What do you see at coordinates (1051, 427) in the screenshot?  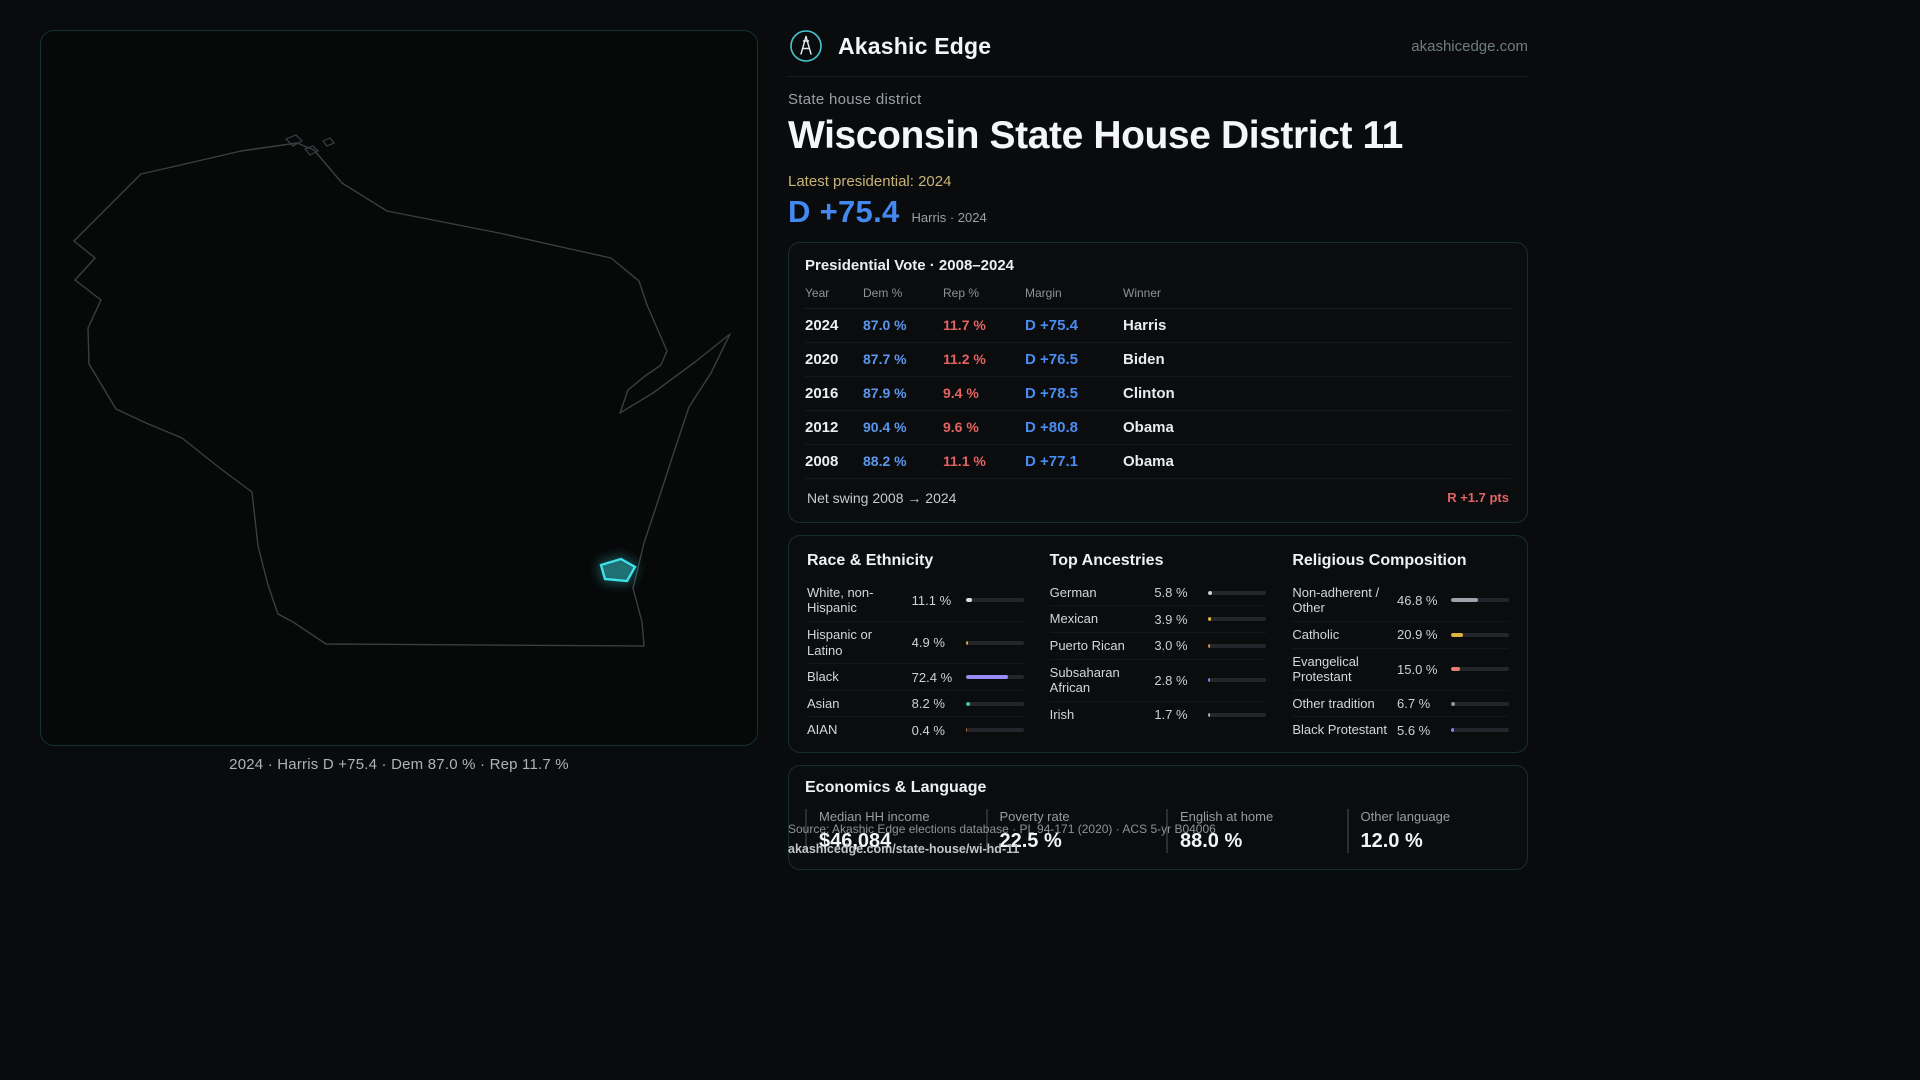 I see `margin-cell: D +80.8` at bounding box center [1051, 427].